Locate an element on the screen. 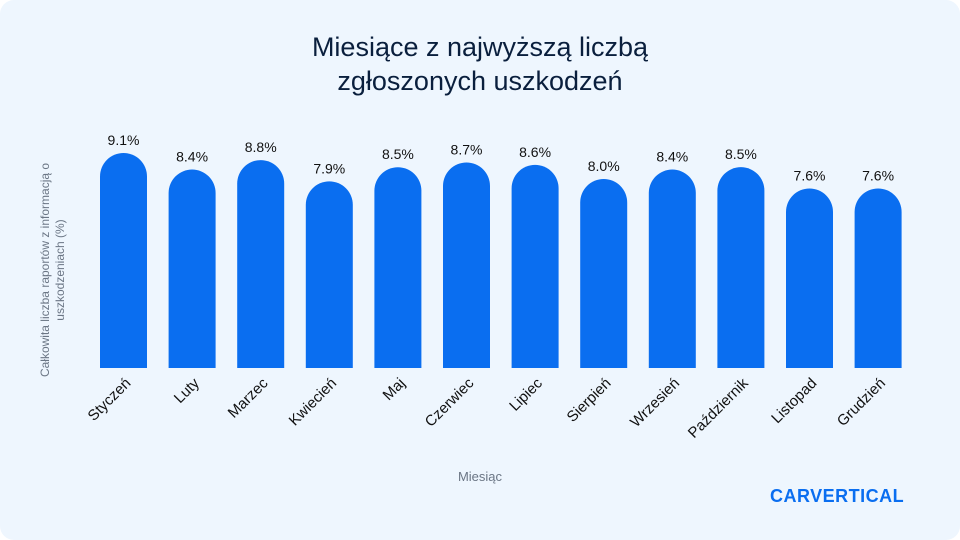 The width and height of the screenshot is (960, 540). value-label-6: 8.6% is located at coordinates (535, 152).